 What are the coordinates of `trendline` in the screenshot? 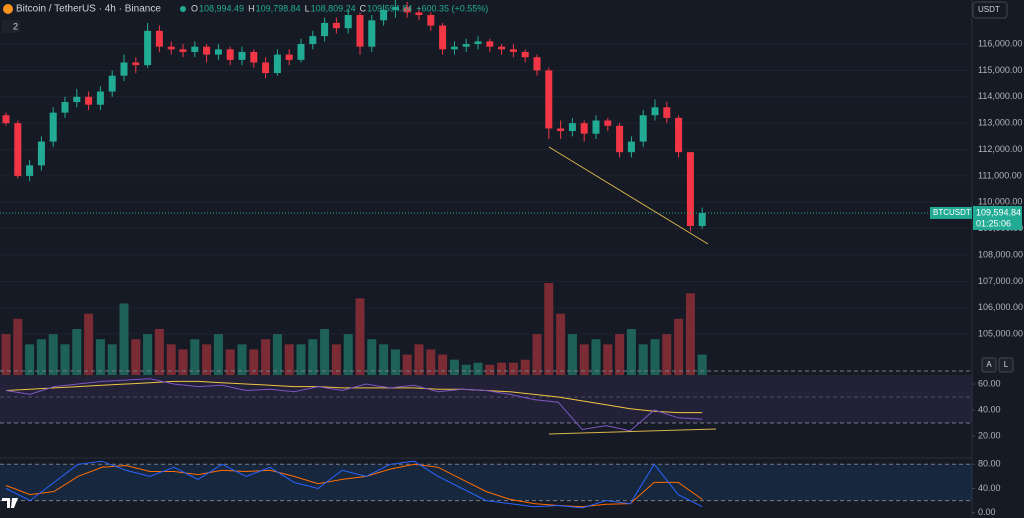 It's located at (632, 431).